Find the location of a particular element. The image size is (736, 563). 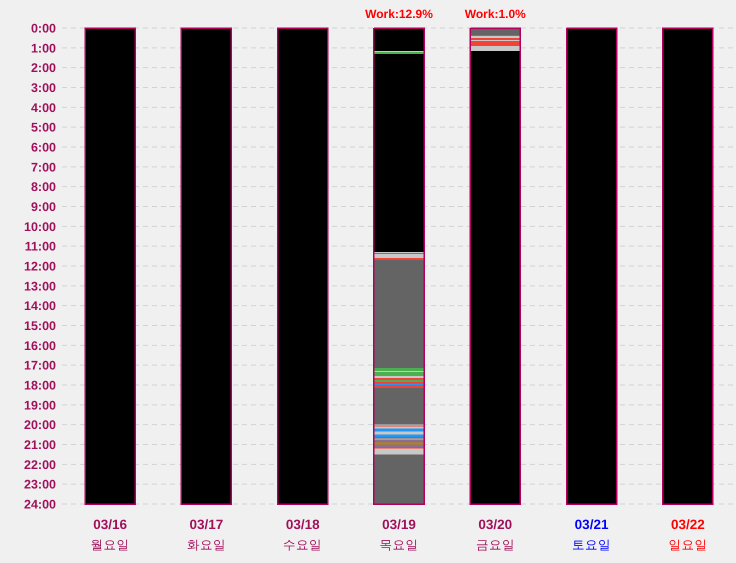

x-tick-label: 03/22 일요일 is located at coordinates (688, 534).